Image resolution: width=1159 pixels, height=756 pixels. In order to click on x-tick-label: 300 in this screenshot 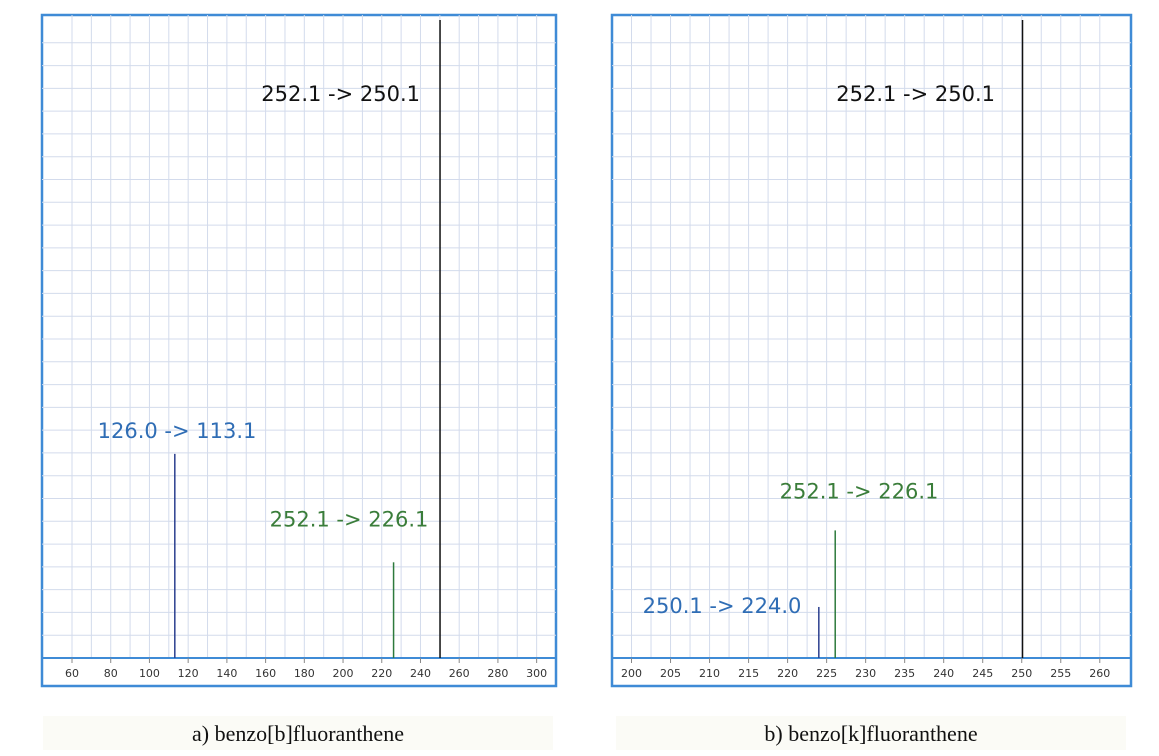, I will do `click(536, 673)`.